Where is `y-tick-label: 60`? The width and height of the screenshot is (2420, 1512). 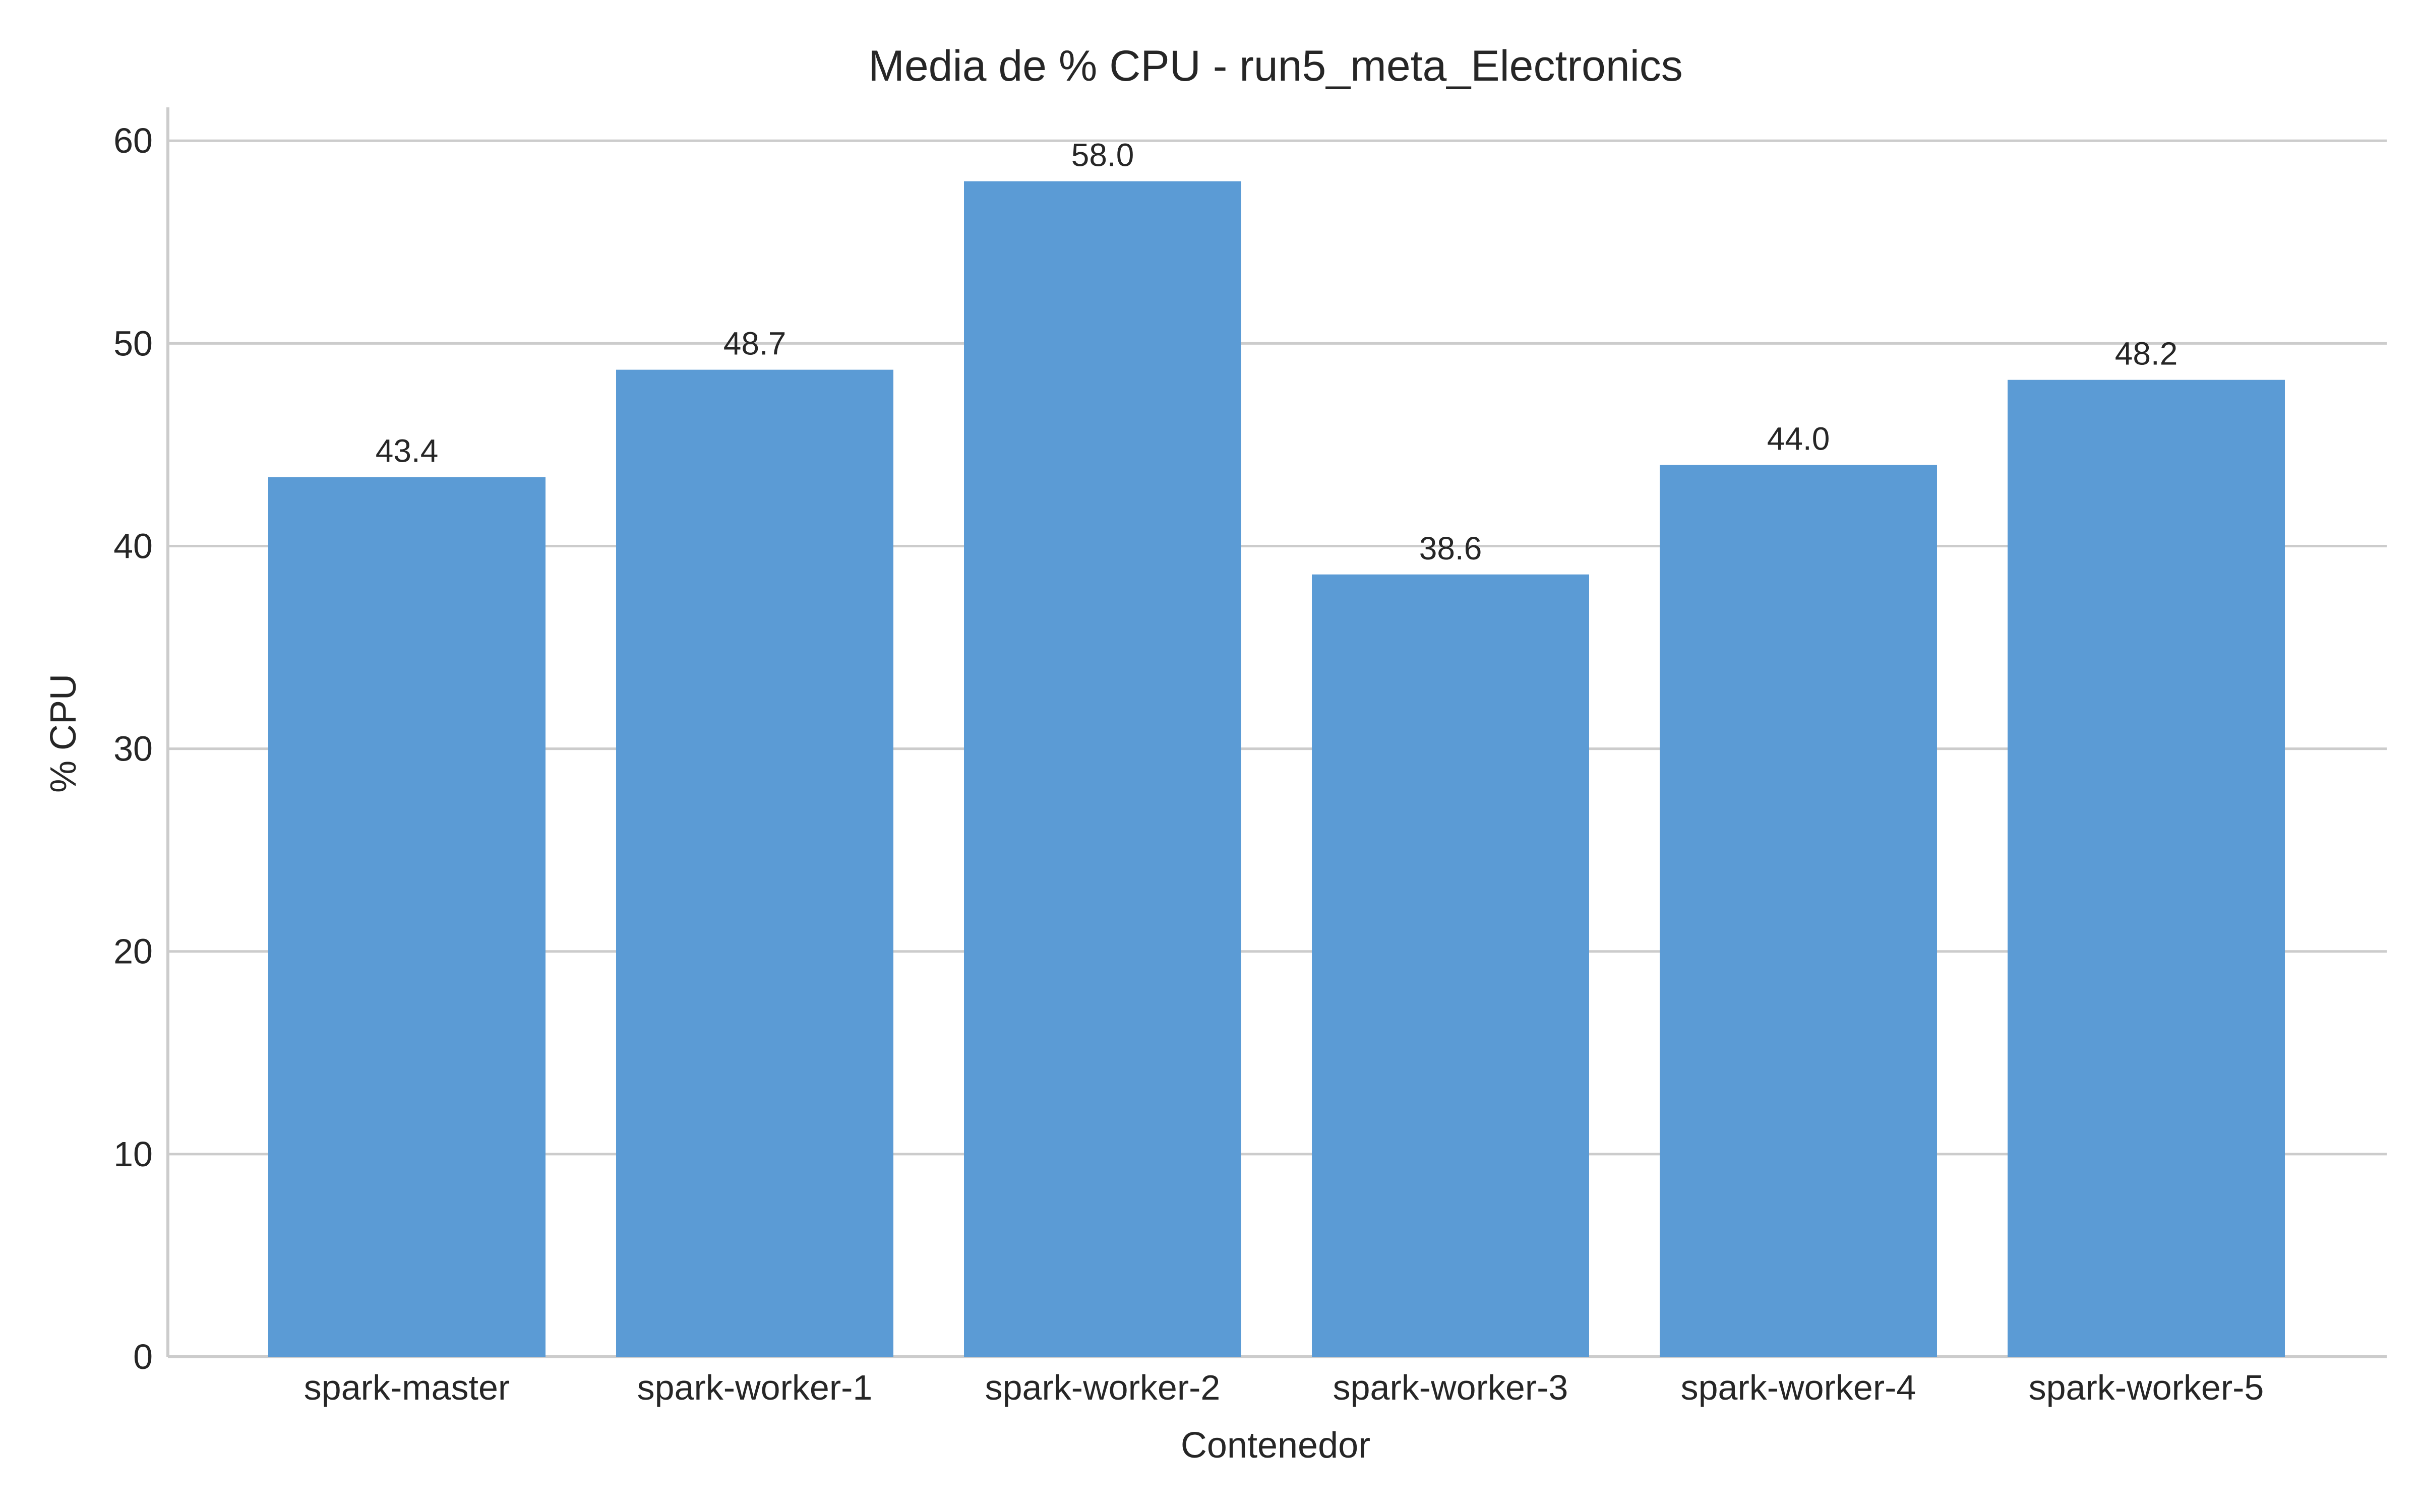
y-tick-label: 60 is located at coordinates (133, 140).